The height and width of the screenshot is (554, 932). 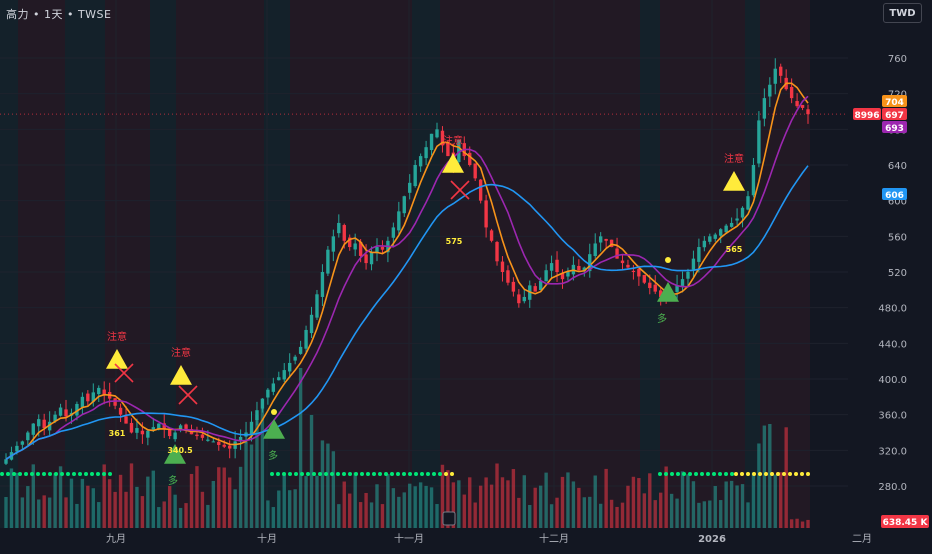 What do you see at coordinates (894, 196) in the screenshot?
I see `price-badge-text: 606` at bounding box center [894, 196].